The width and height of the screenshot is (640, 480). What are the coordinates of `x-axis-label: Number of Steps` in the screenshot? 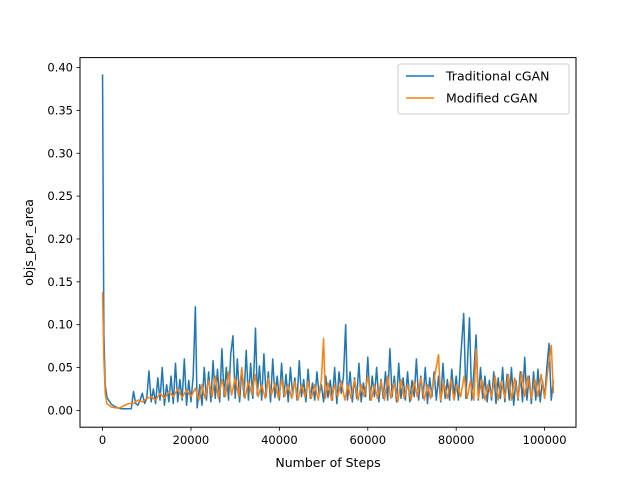 It's located at (327, 462).